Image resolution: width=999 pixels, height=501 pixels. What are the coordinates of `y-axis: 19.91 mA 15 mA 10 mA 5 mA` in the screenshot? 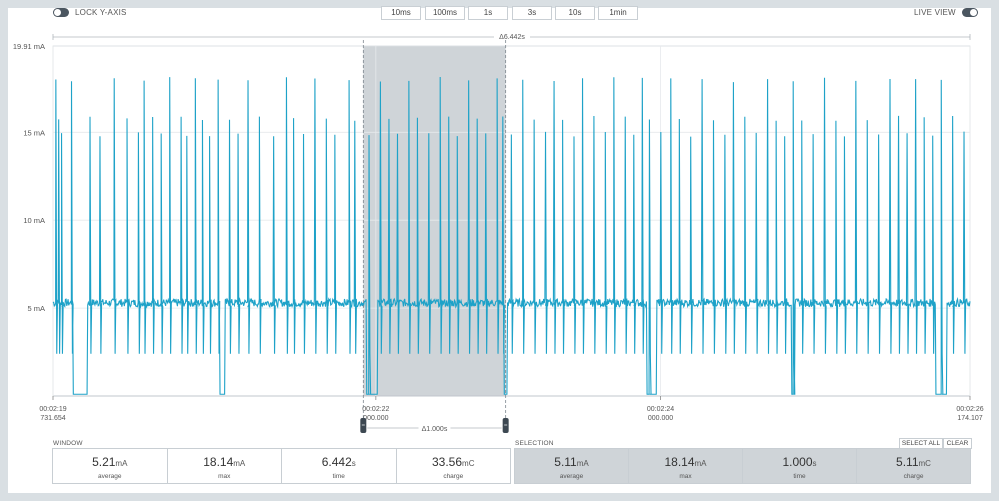 It's located at (29, 177).